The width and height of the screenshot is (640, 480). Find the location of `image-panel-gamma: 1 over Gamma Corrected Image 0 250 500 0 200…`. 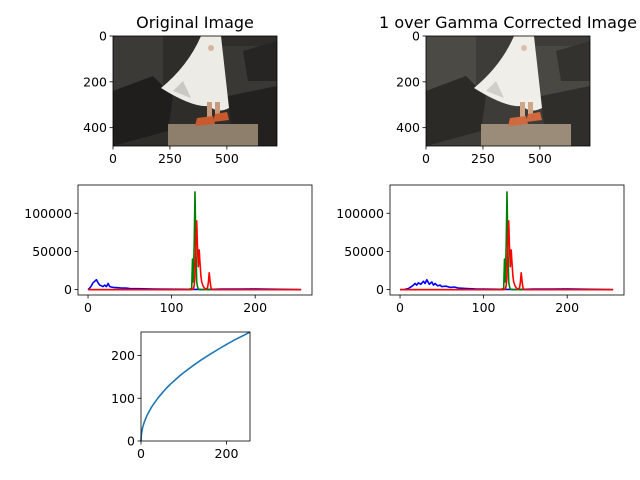

image-panel-gamma: 1 over Gamma Corrected Image 0 250 500 0 200… is located at coordinates (508, 89).